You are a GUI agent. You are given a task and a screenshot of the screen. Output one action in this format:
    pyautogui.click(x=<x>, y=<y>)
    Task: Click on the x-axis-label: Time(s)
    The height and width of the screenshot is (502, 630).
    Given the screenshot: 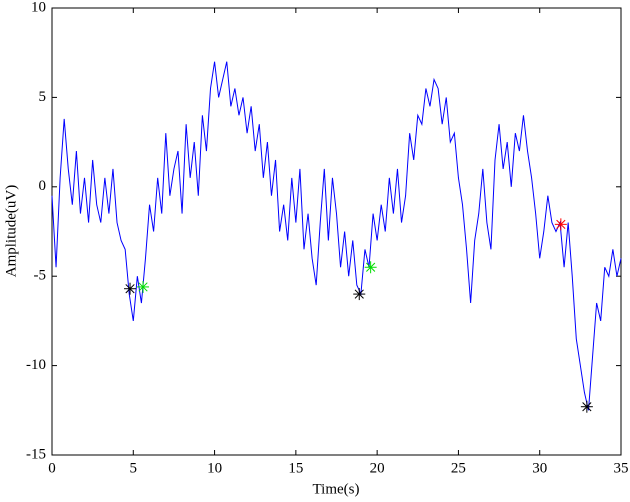 What is the action you would take?
    pyautogui.click(x=336, y=489)
    